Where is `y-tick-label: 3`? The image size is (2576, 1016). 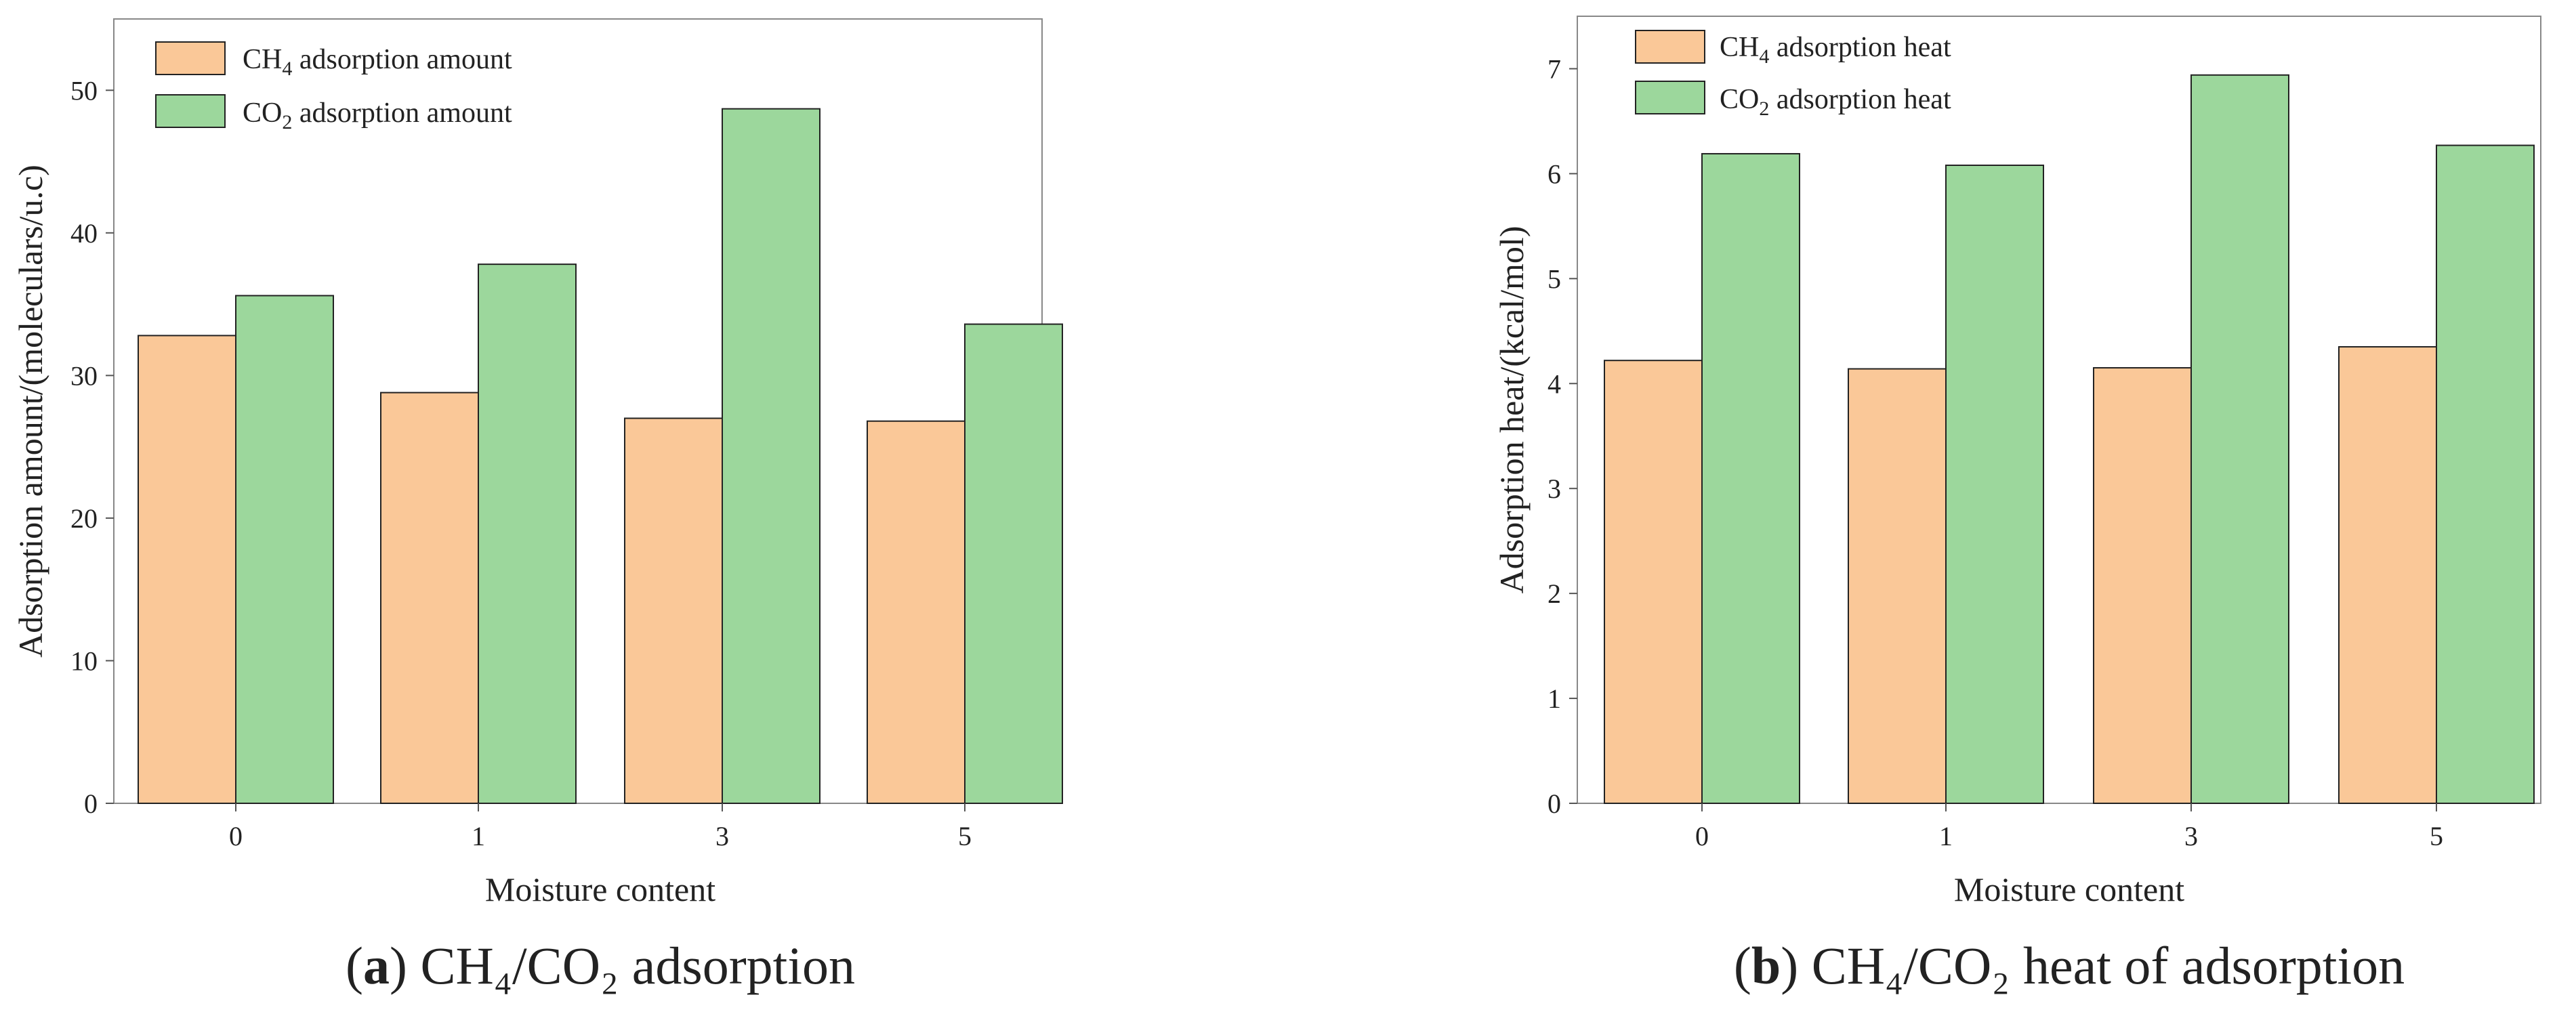 y-tick-label: 3 is located at coordinates (1554, 488).